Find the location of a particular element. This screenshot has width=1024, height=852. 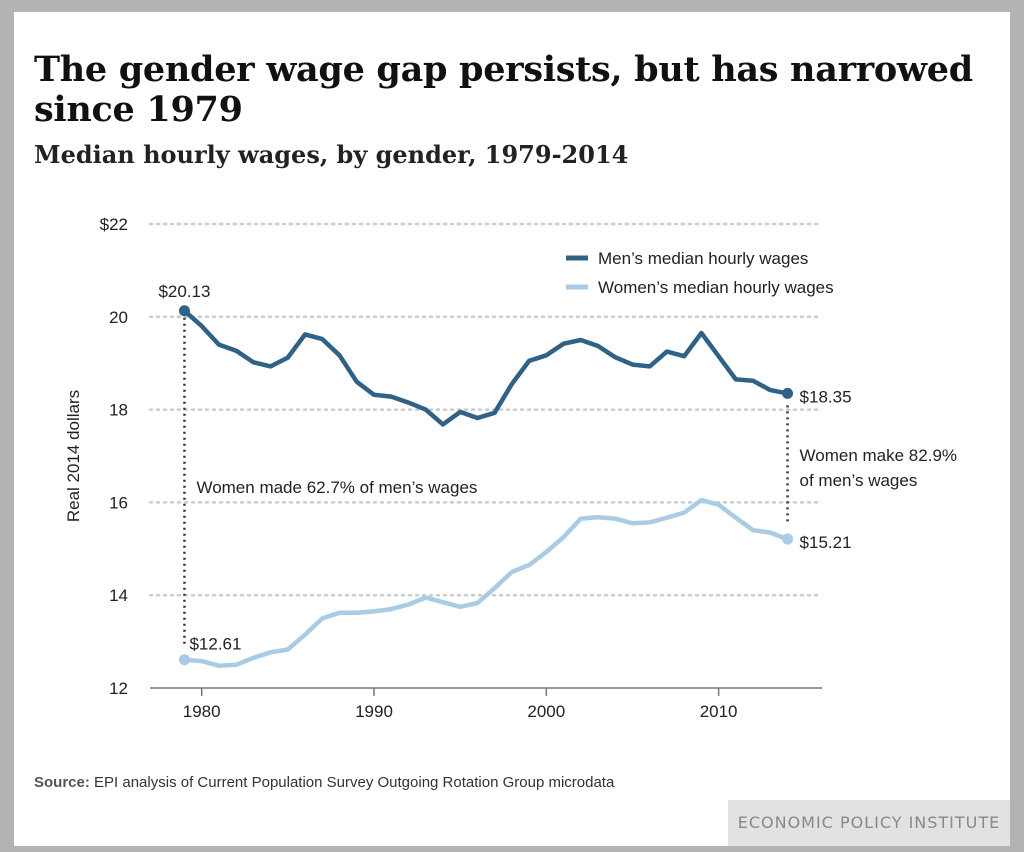

y-tick-label: 18 is located at coordinates (118, 410).